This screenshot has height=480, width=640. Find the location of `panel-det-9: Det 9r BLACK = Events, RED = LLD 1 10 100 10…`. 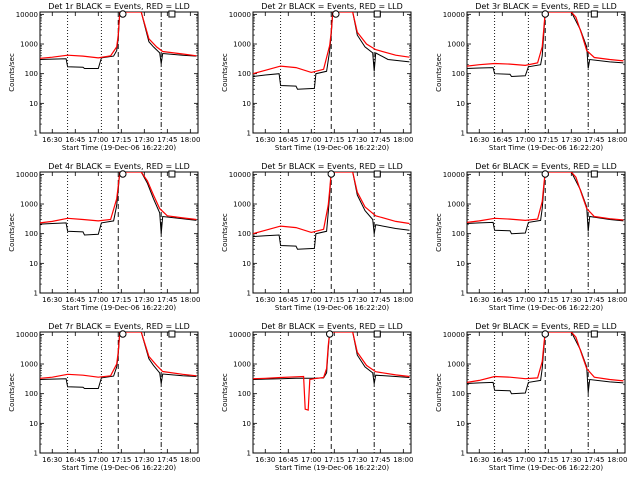

panel-det-9: Det 9r BLACK = Events, RED = LLD 1 10 100 10… is located at coordinates (531, 397).